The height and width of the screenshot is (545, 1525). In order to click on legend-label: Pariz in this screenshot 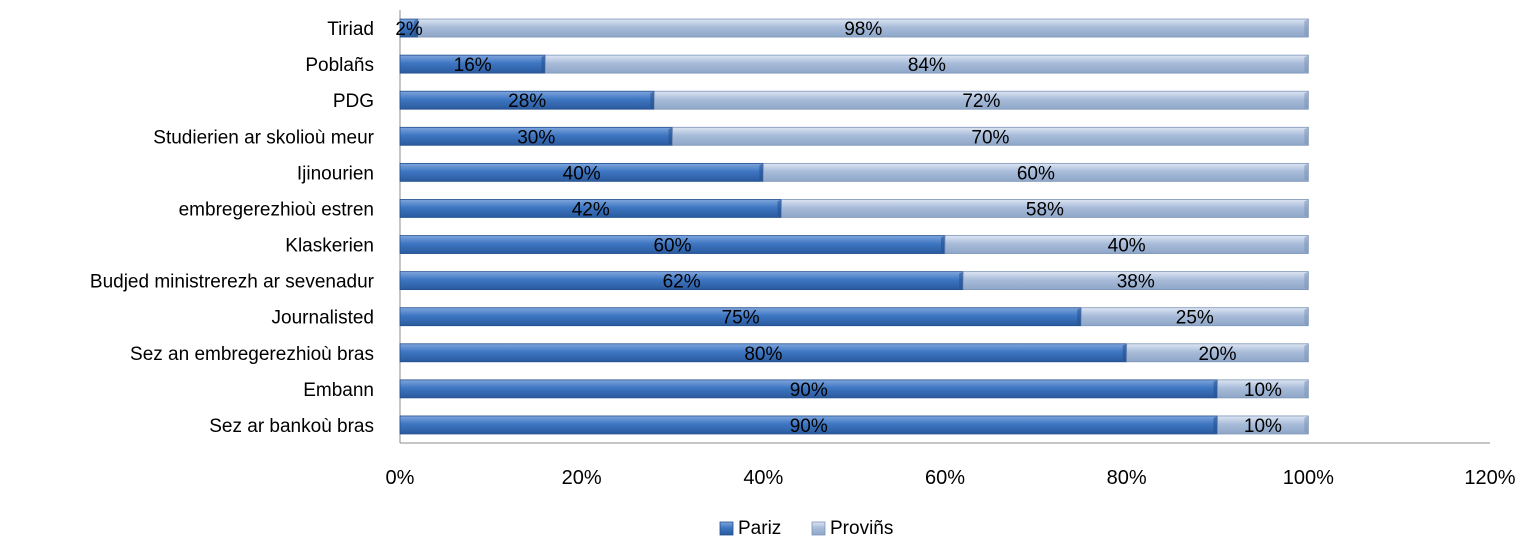, I will do `click(759, 528)`.